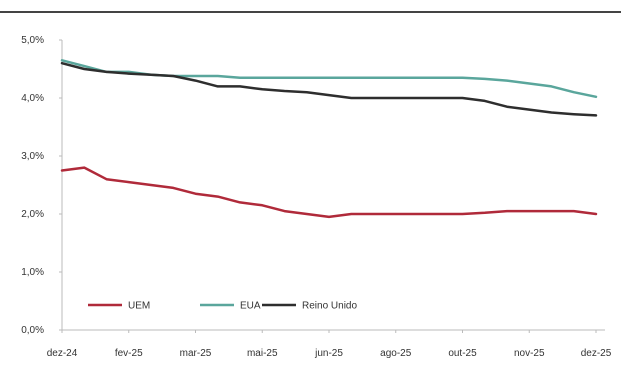  Describe the element at coordinates (62, 353) in the screenshot. I see `x-tick-label: dez-24` at that location.